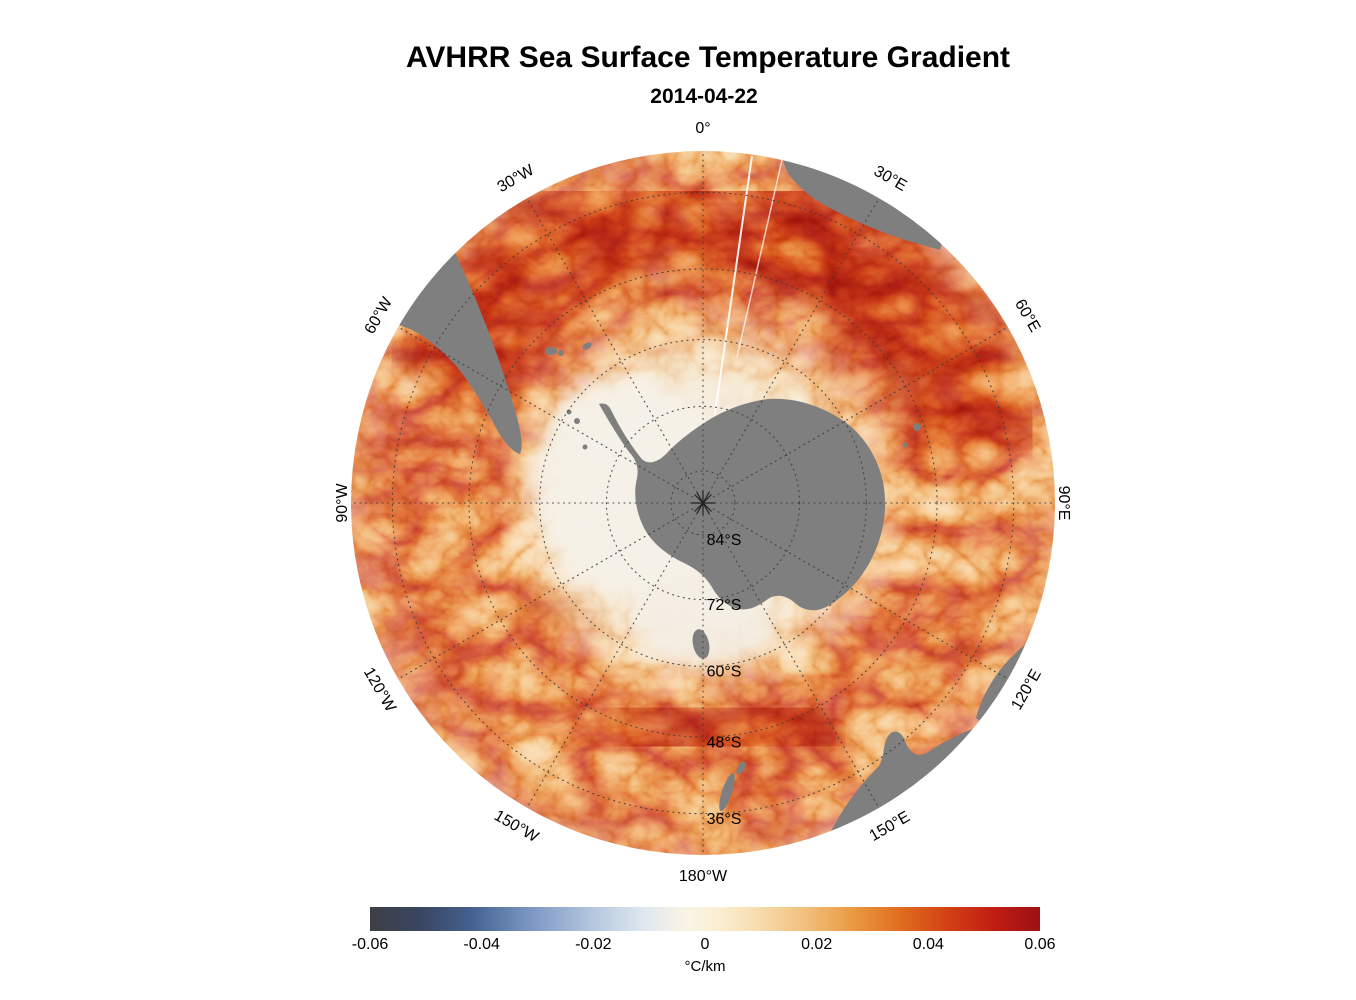  I want to click on meridian-label-90W: 90°W, so click(342, 502).